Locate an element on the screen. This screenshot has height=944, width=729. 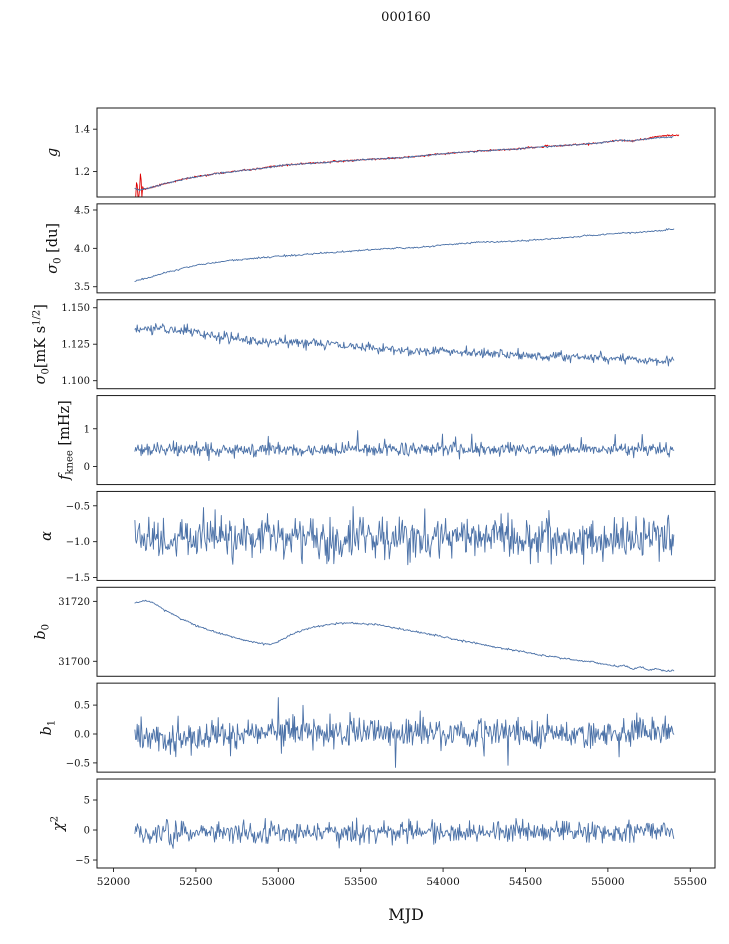
y-axis-label-b0: b0 is located at coordinates (42, 632).